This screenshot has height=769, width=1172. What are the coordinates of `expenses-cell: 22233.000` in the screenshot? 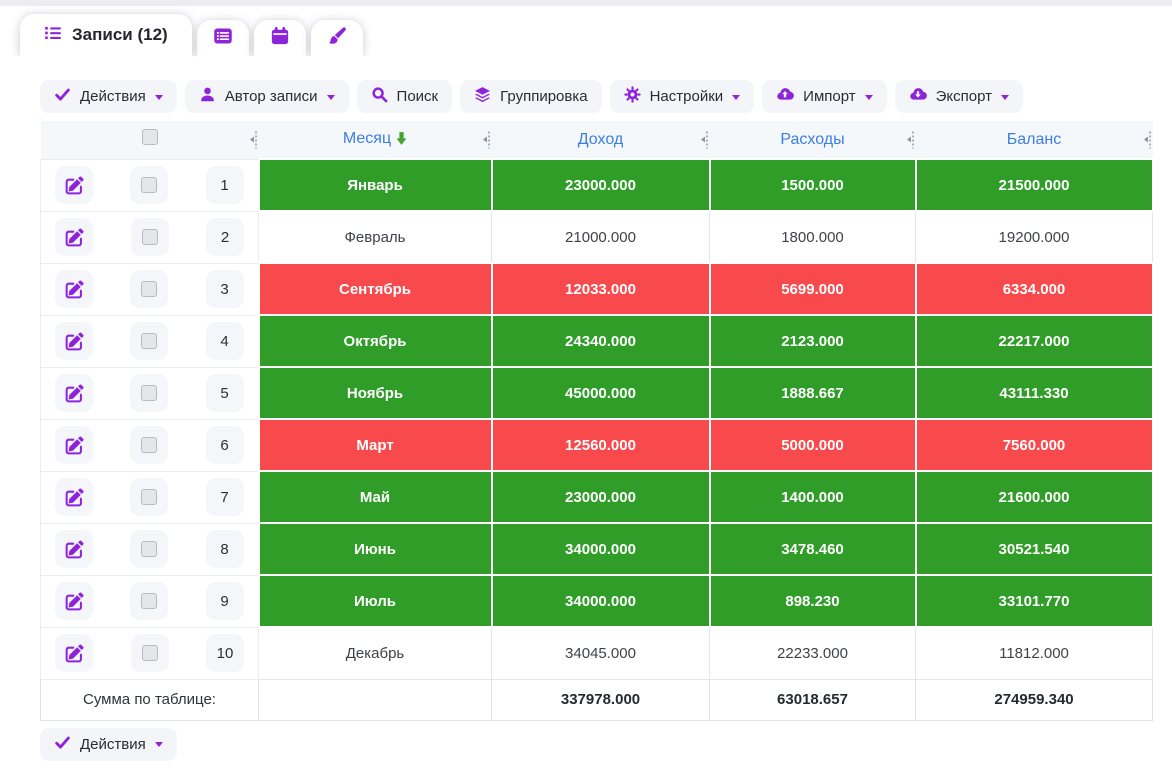 It's located at (812, 653).